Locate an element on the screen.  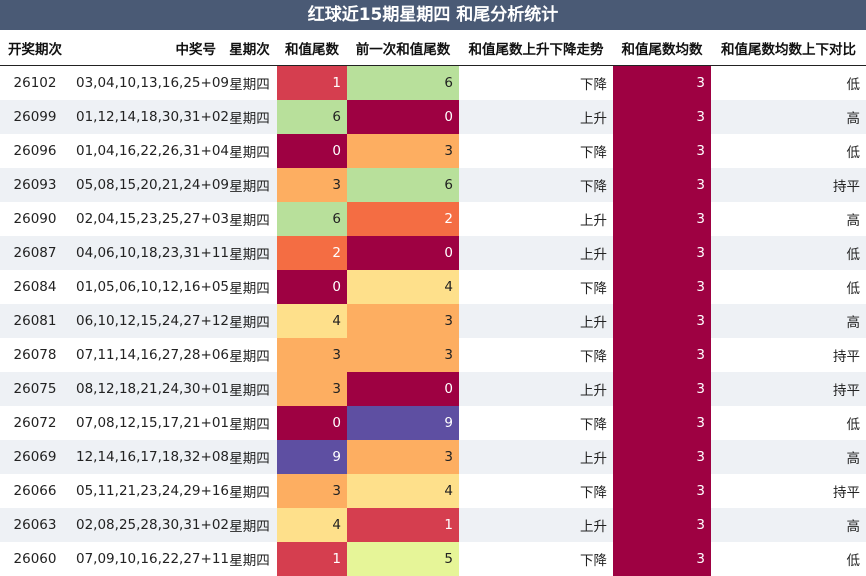
table-row: 26072 07,08,12,15,17,21+01 星期四 0 9 下降 3 低 is located at coordinates (433, 423).